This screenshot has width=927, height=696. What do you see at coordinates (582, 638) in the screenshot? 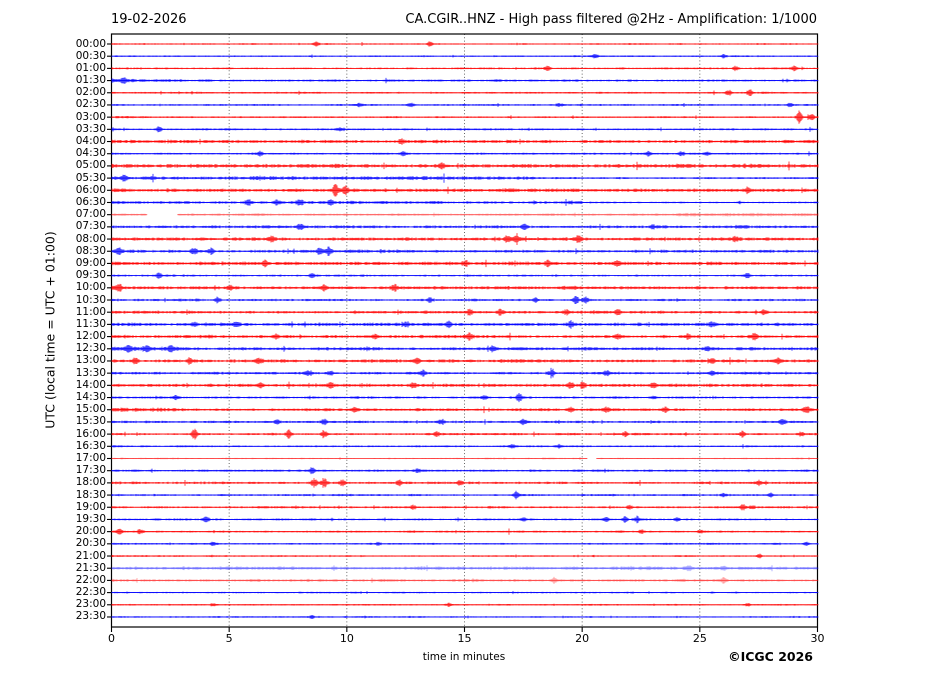
I see `minute-label: 20` at bounding box center [582, 638].